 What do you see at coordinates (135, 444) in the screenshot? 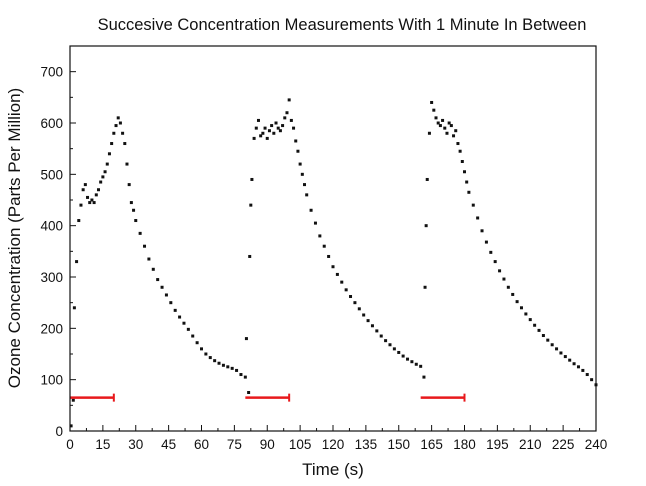
I see `x-tick-label: 30` at bounding box center [135, 444].